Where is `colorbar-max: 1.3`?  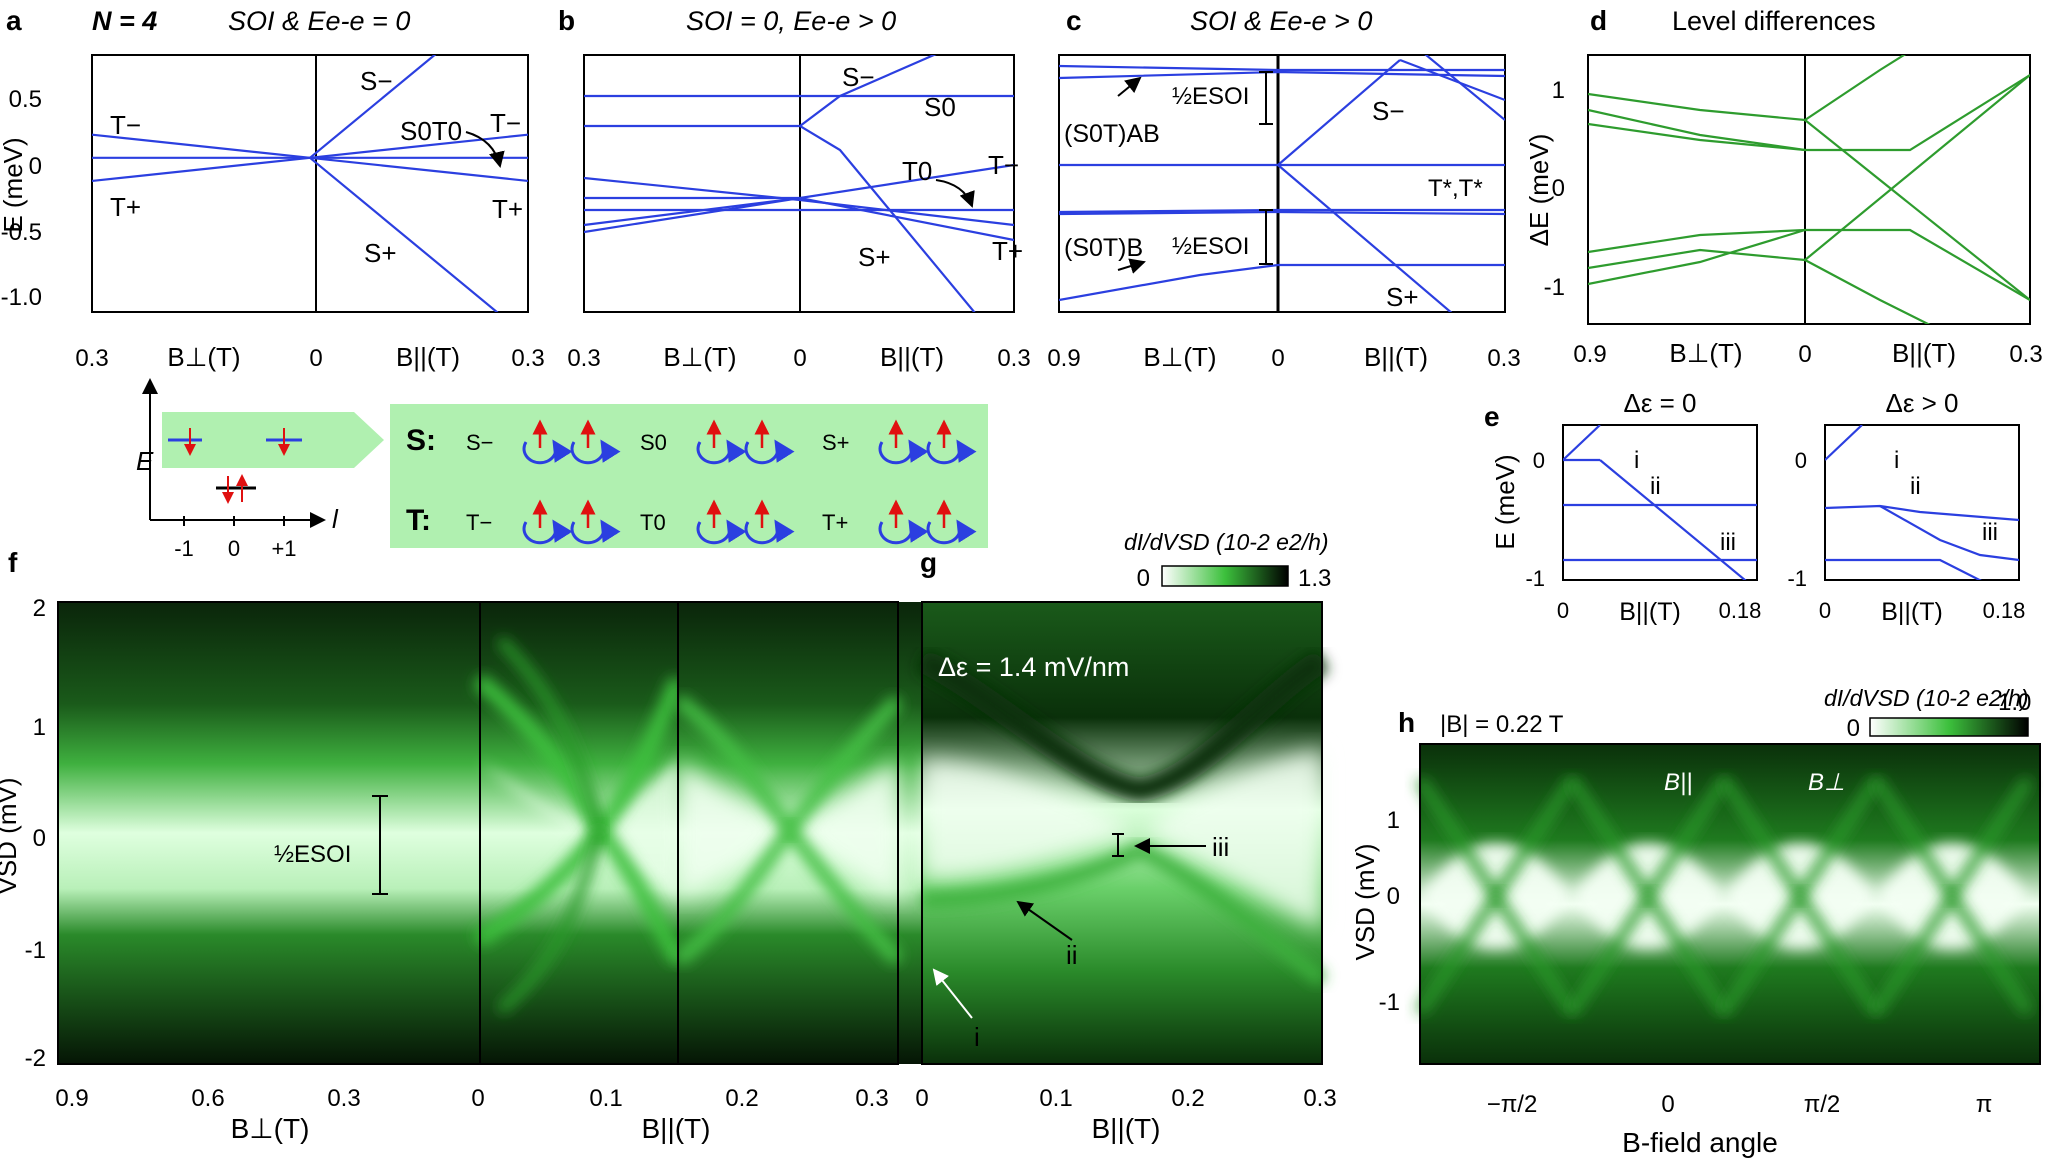 colorbar-max: 1.3 is located at coordinates (1314, 578).